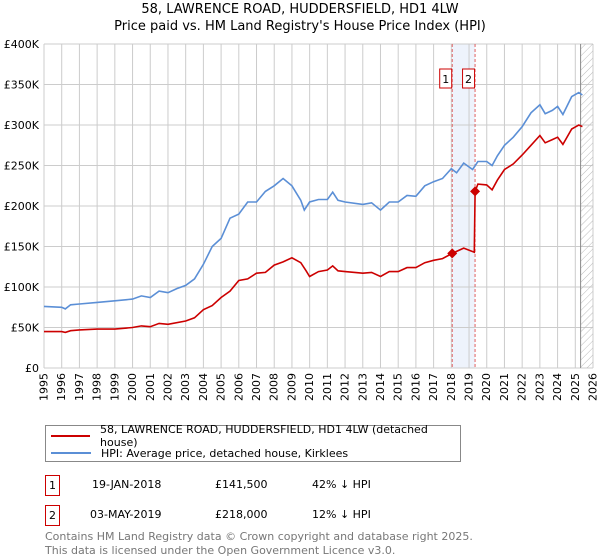  What do you see at coordinates (341, 514) in the screenshot?
I see `sale-hpi-diff: 12% ↓ HPI` at bounding box center [341, 514].